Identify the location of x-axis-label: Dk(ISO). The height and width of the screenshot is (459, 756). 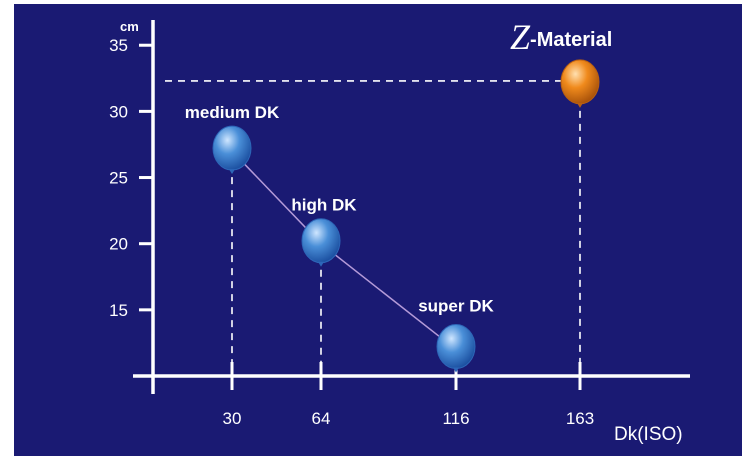
(648, 434).